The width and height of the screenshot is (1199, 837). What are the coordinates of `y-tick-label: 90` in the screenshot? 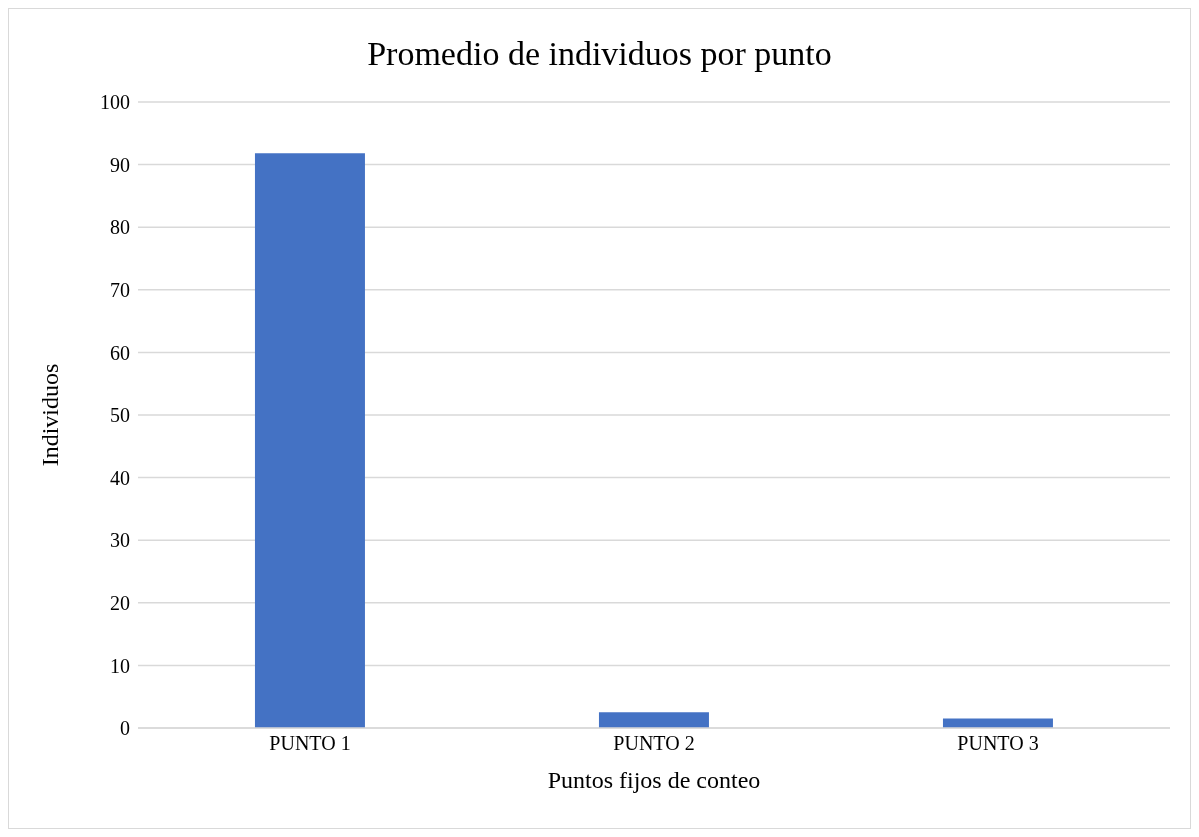 It's located at (120, 164).